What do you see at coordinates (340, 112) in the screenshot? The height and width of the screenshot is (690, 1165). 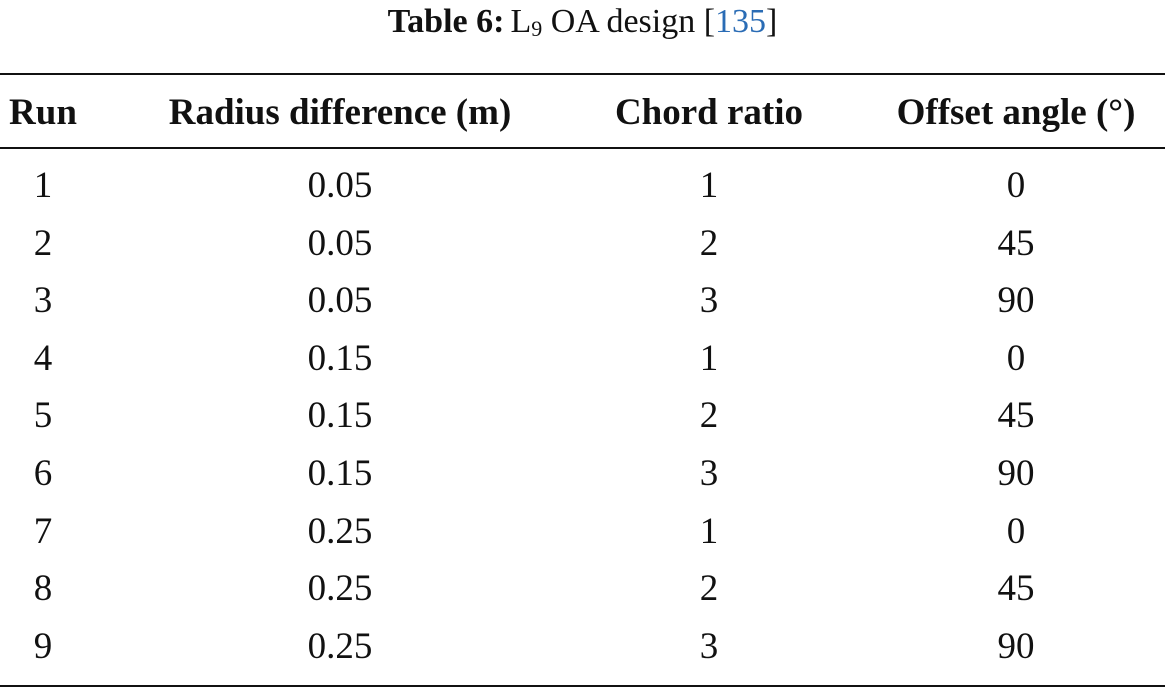 I see `header-cell: Radius difference (m)` at bounding box center [340, 112].